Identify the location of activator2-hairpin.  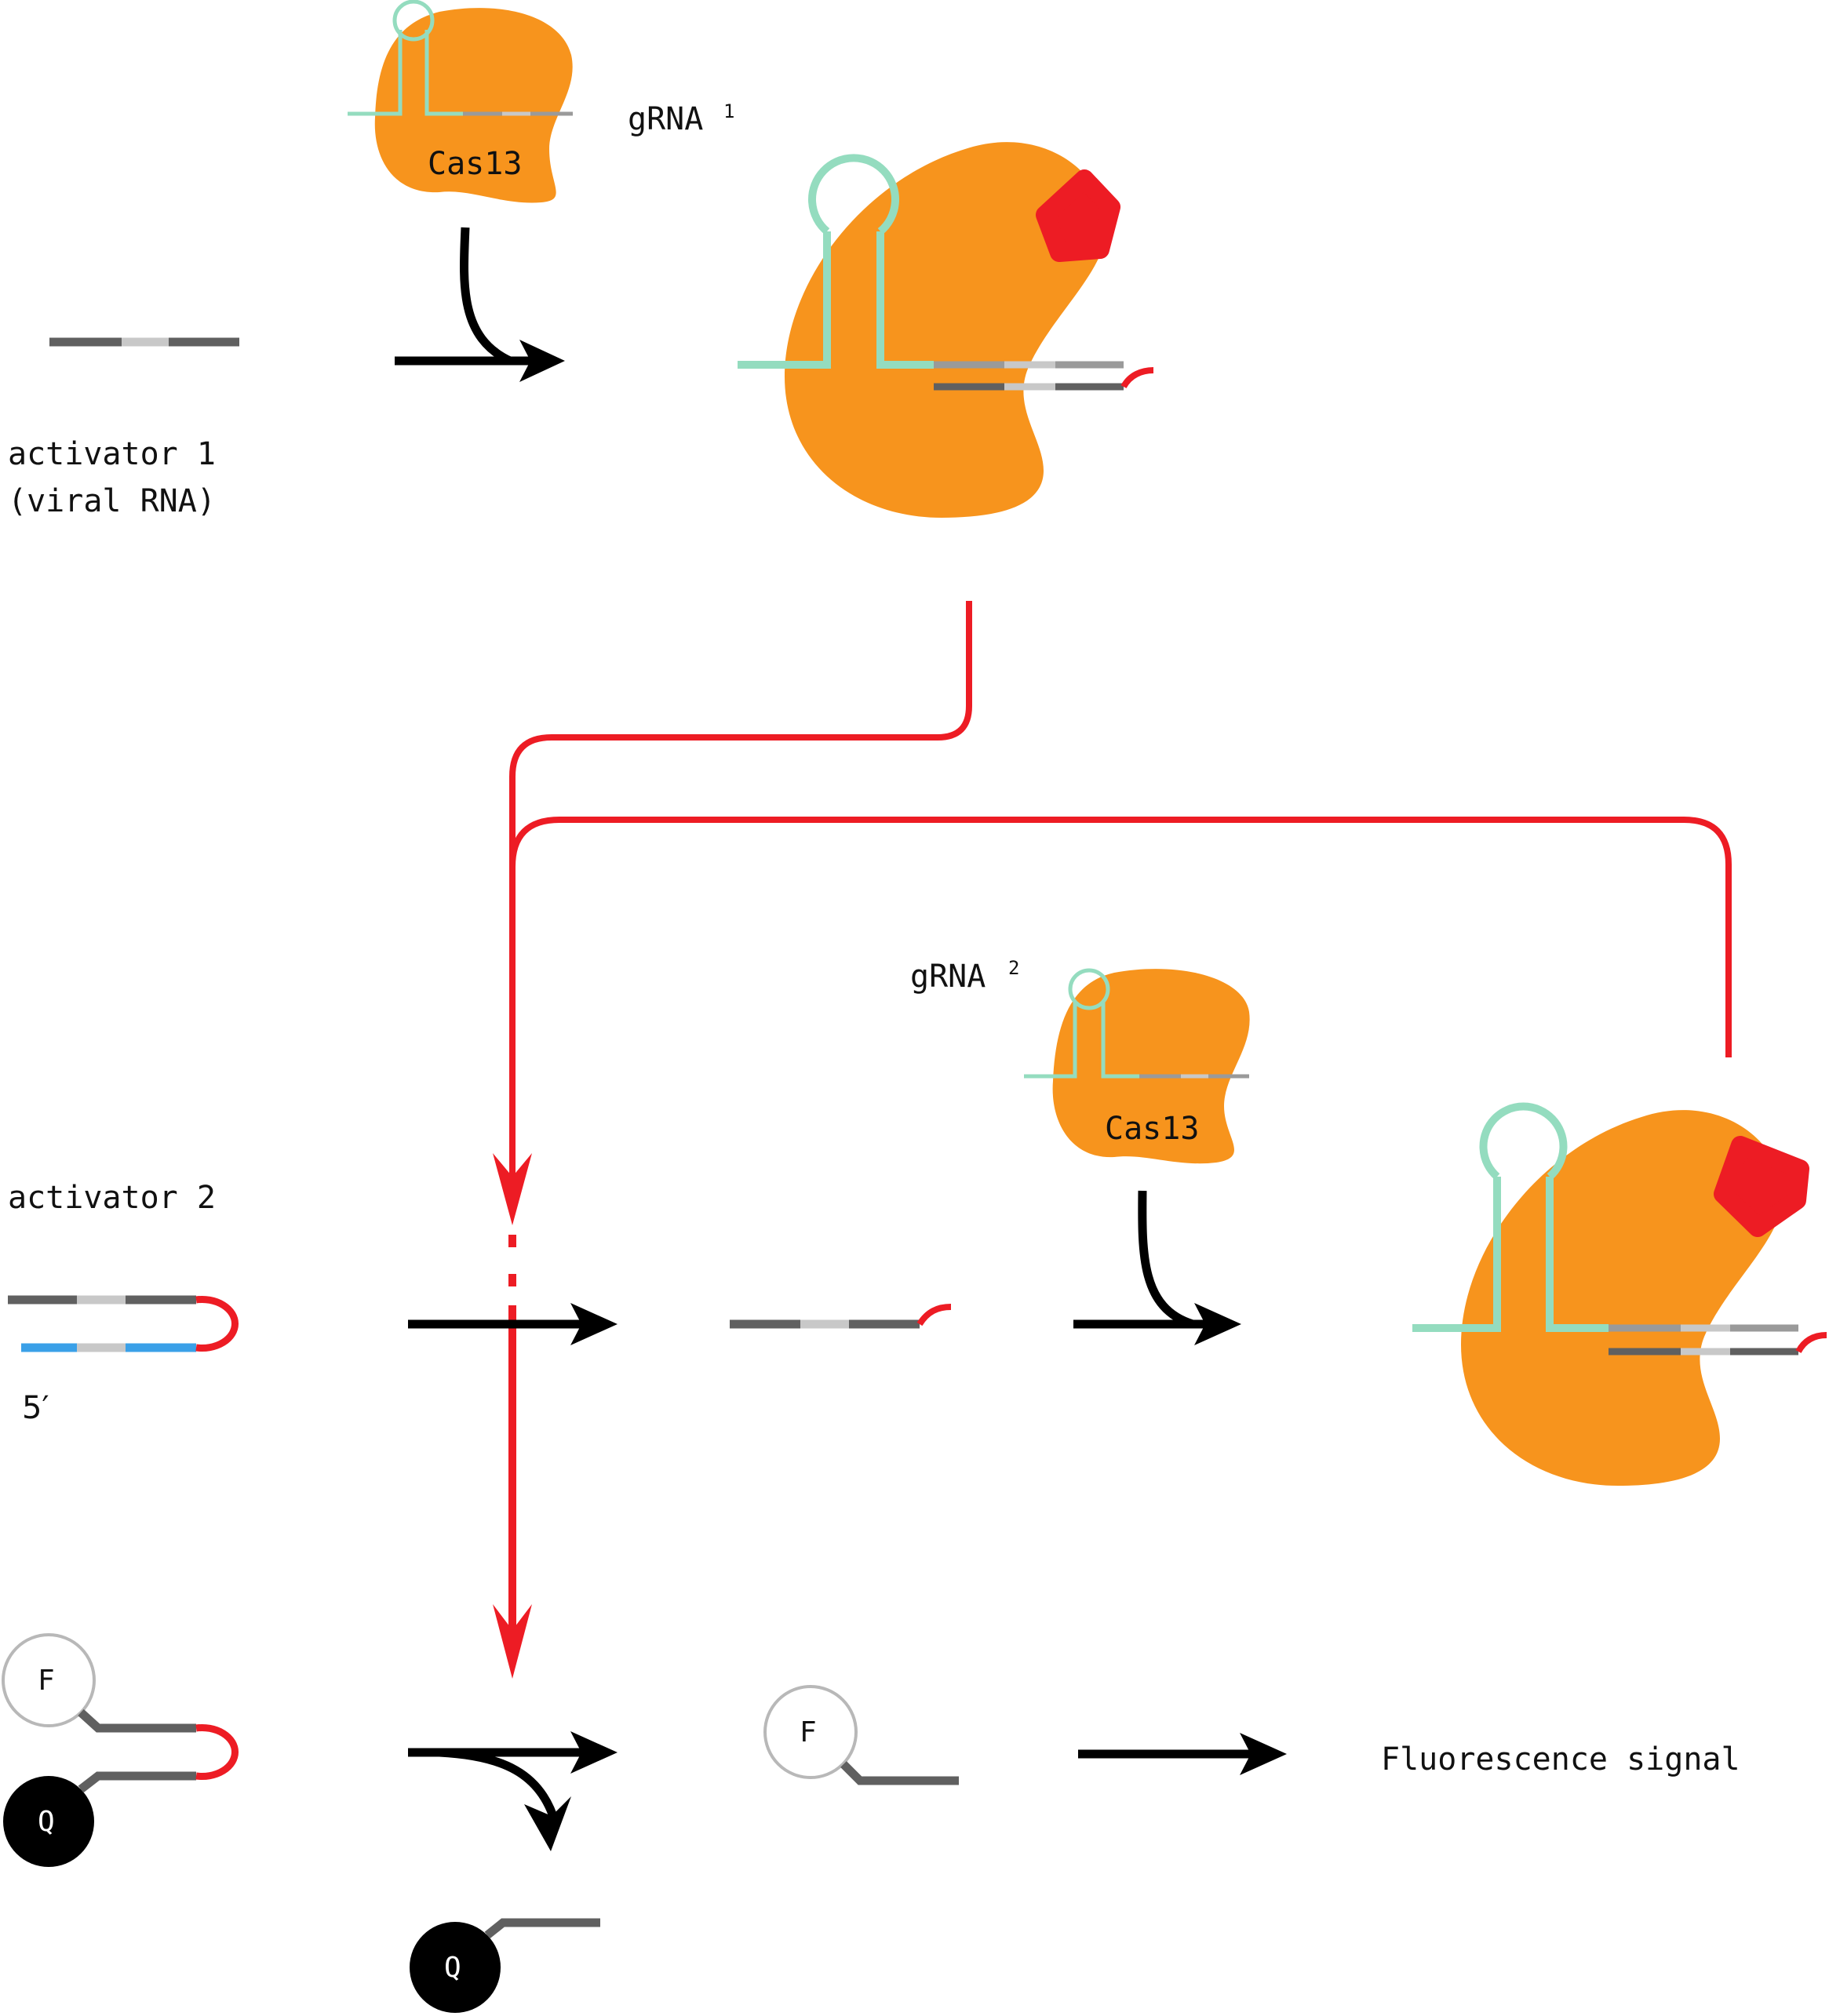
(123, 1323).